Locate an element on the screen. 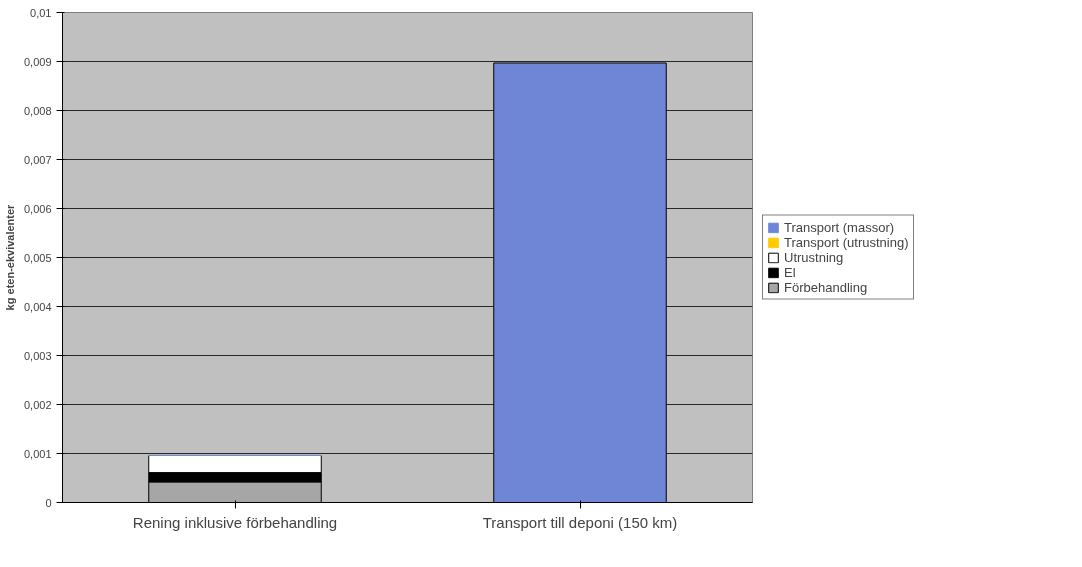 The width and height of the screenshot is (1082, 567). y-tick-label: 0,007 is located at coordinates (37, 159).